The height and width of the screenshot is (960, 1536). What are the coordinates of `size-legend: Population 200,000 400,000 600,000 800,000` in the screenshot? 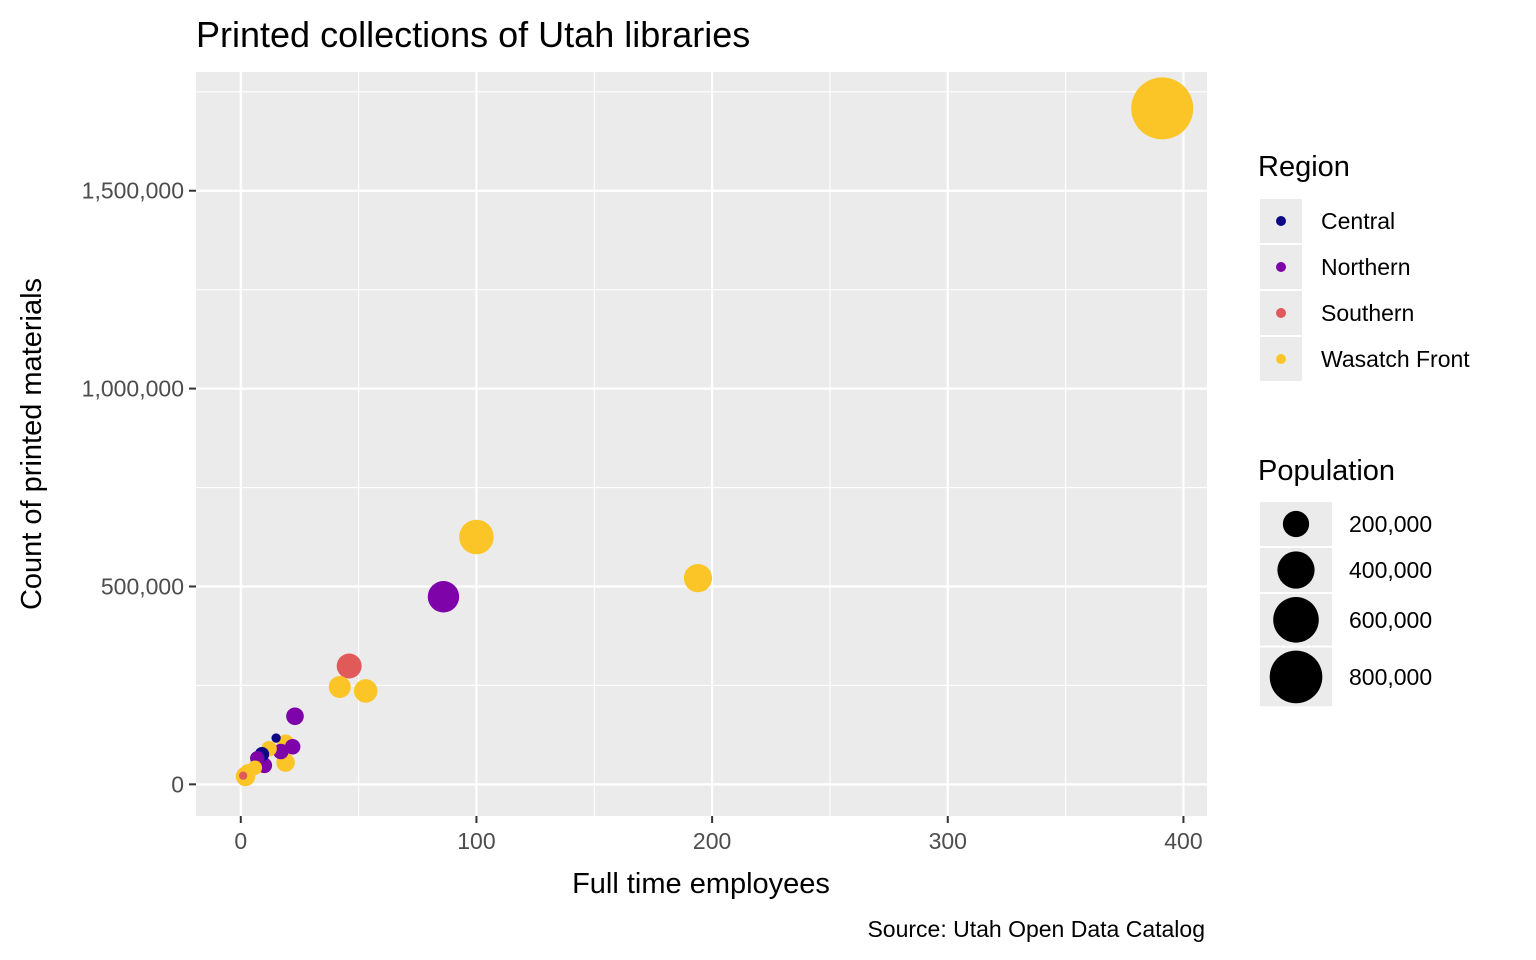 It's located at (1345, 581).